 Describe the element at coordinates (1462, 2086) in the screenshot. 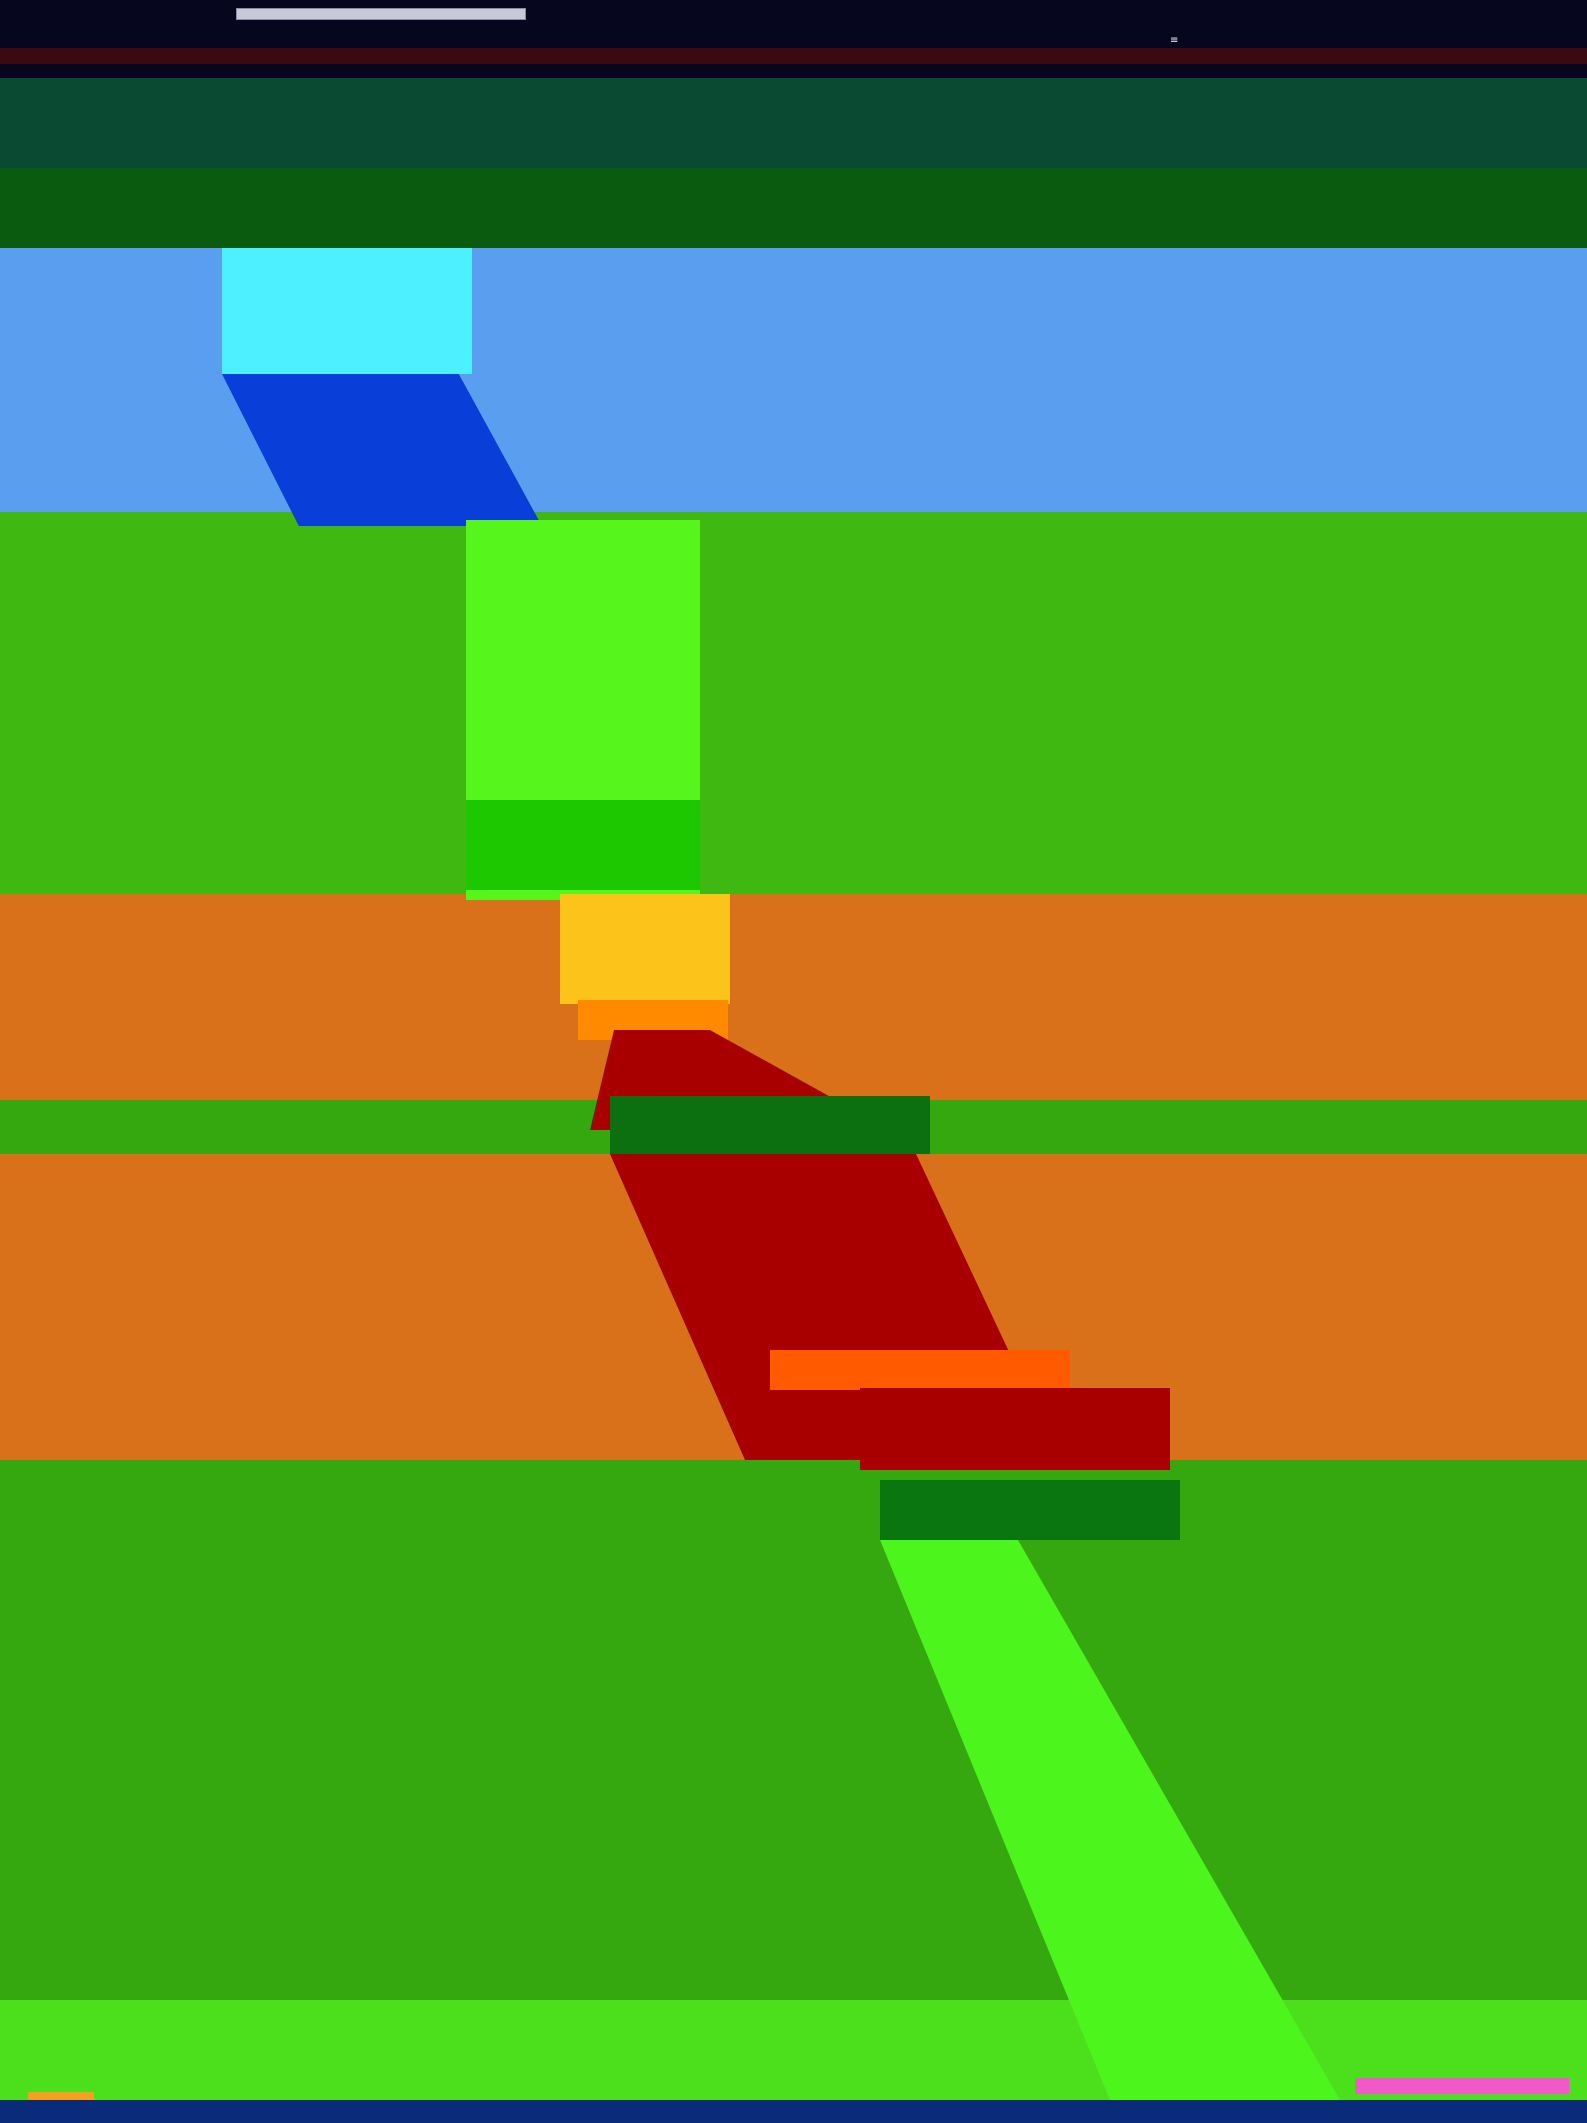

I see `status-marker` at that location.